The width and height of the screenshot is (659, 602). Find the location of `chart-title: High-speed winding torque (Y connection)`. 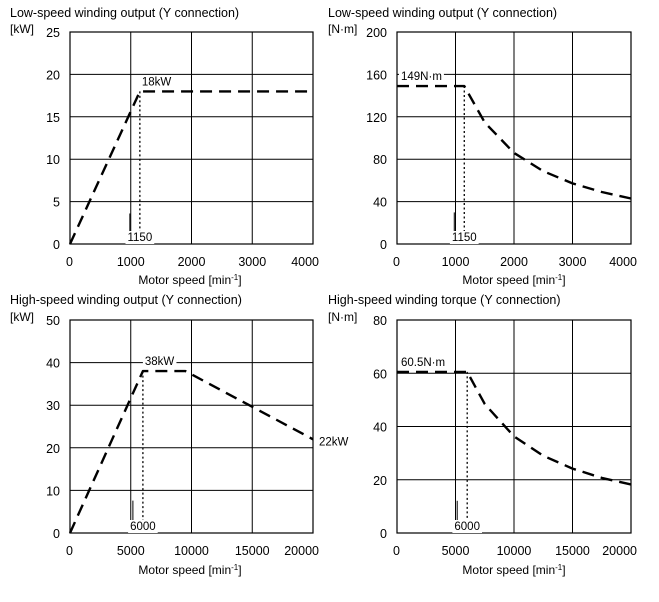

chart-title: High-speed winding torque (Y connection) is located at coordinates (444, 300).